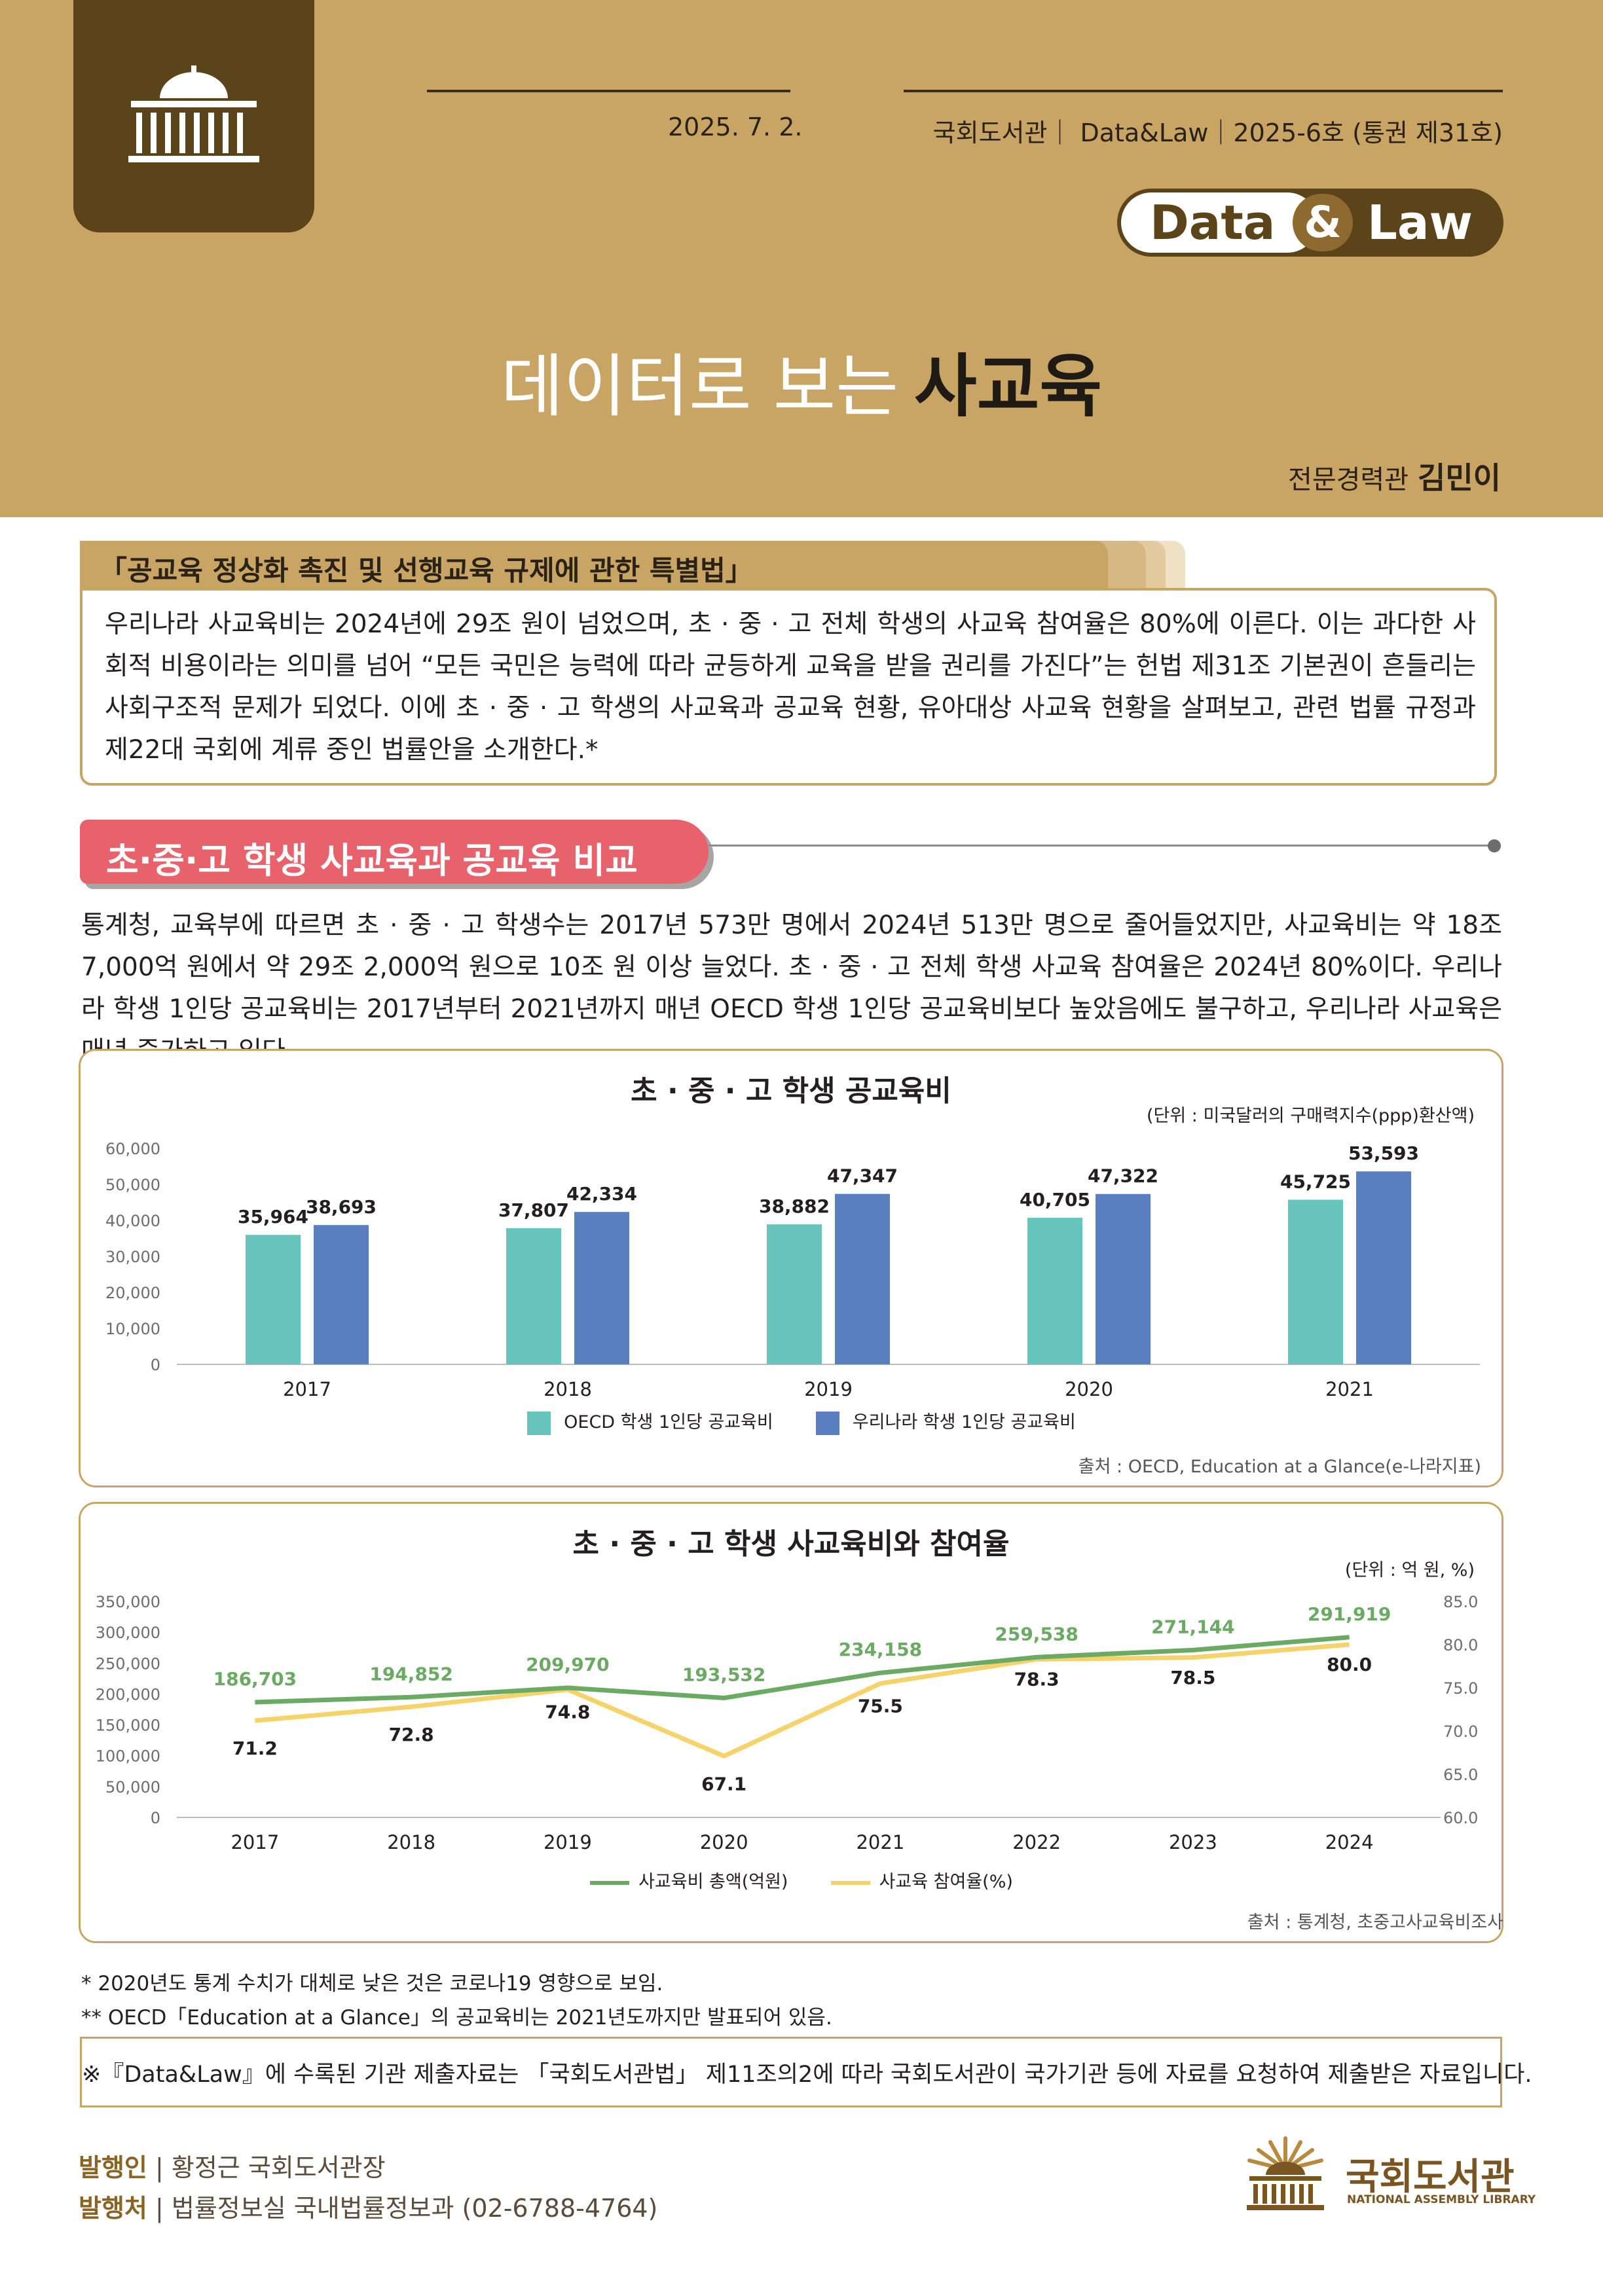 The width and height of the screenshot is (1603, 2296). Describe the element at coordinates (411, 1842) in the screenshot. I see `chart2-xtick: 2018` at that location.